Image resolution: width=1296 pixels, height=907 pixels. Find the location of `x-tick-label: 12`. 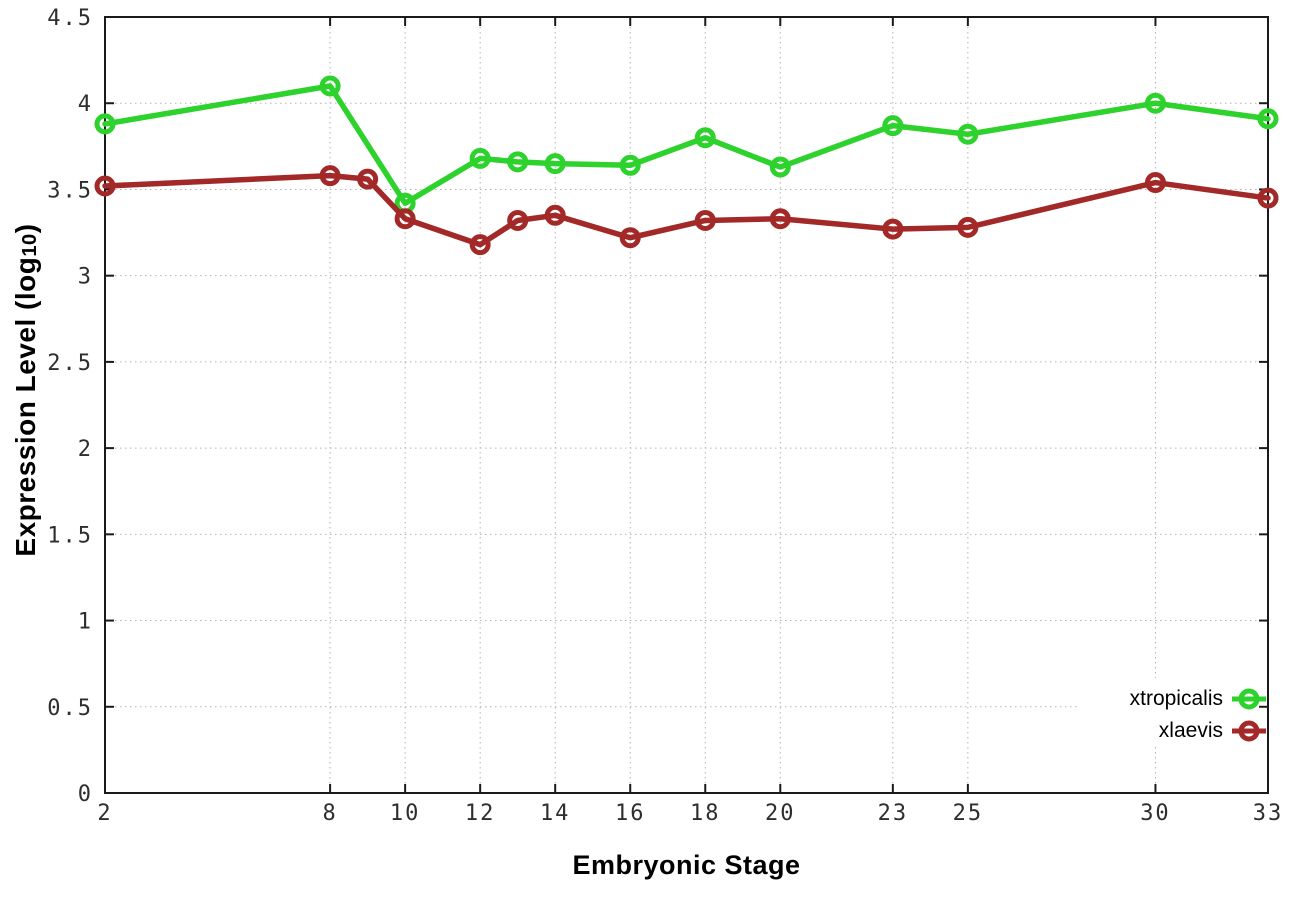

x-tick-label: 12 is located at coordinates (480, 813).